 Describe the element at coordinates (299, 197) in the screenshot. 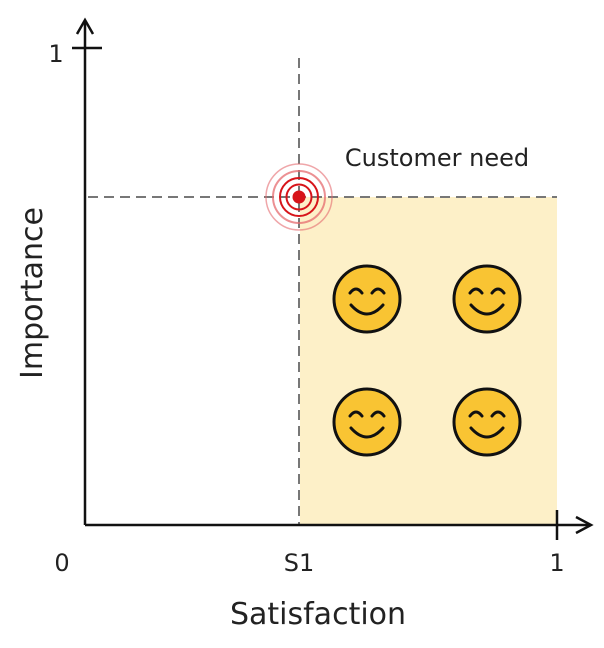

I see `target-icon` at that location.